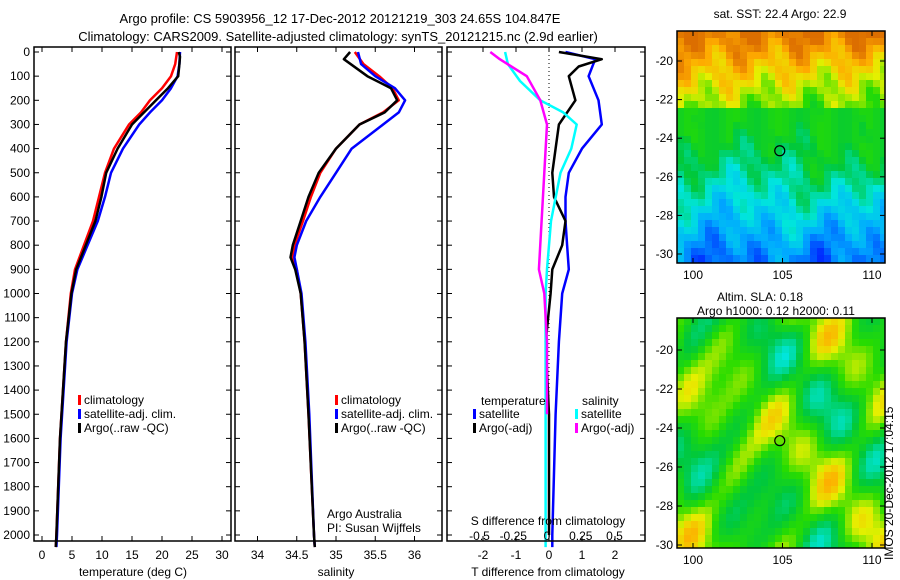 The image size is (900, 580). What do you see at coordinates (782, 275) in the screenshot?
I see `lon-tick-label: 105` at bounding box center [782, 275].